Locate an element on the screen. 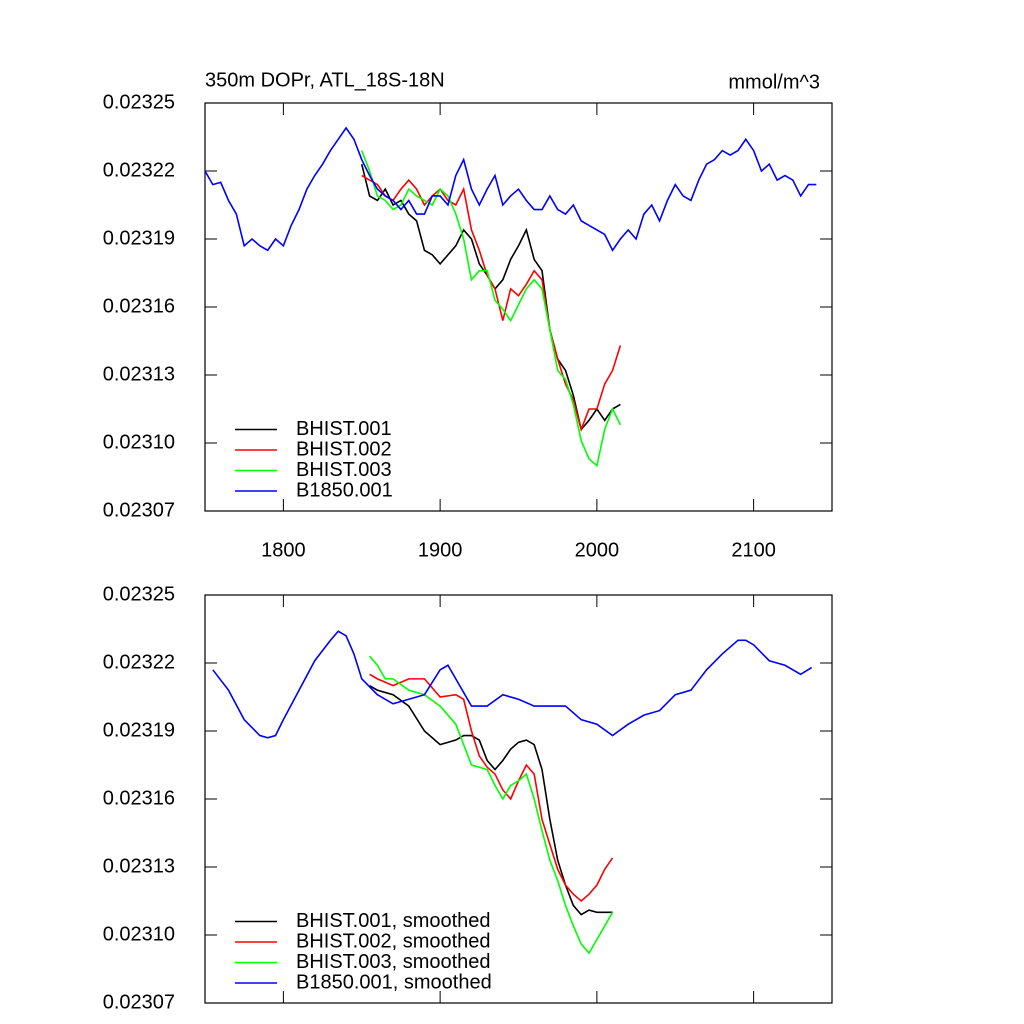 This screenshot has height=1024, width=1024. x-tick-label: 2100 is located at coordinates (753, 550).